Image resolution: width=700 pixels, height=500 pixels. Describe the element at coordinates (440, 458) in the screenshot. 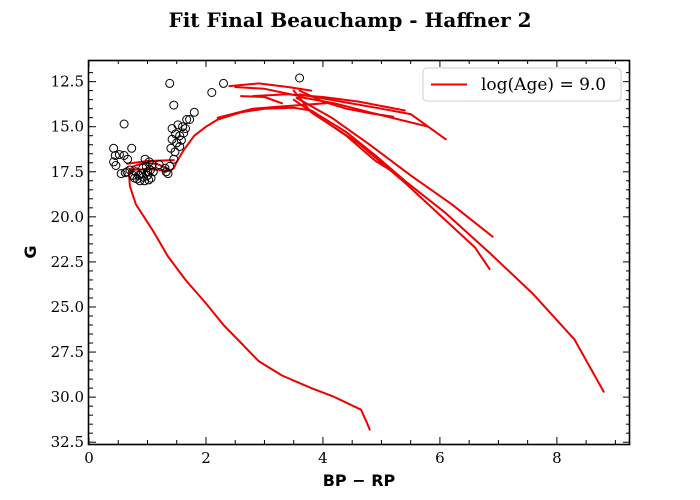

I see `x-tick-label-3: 6` at that location.